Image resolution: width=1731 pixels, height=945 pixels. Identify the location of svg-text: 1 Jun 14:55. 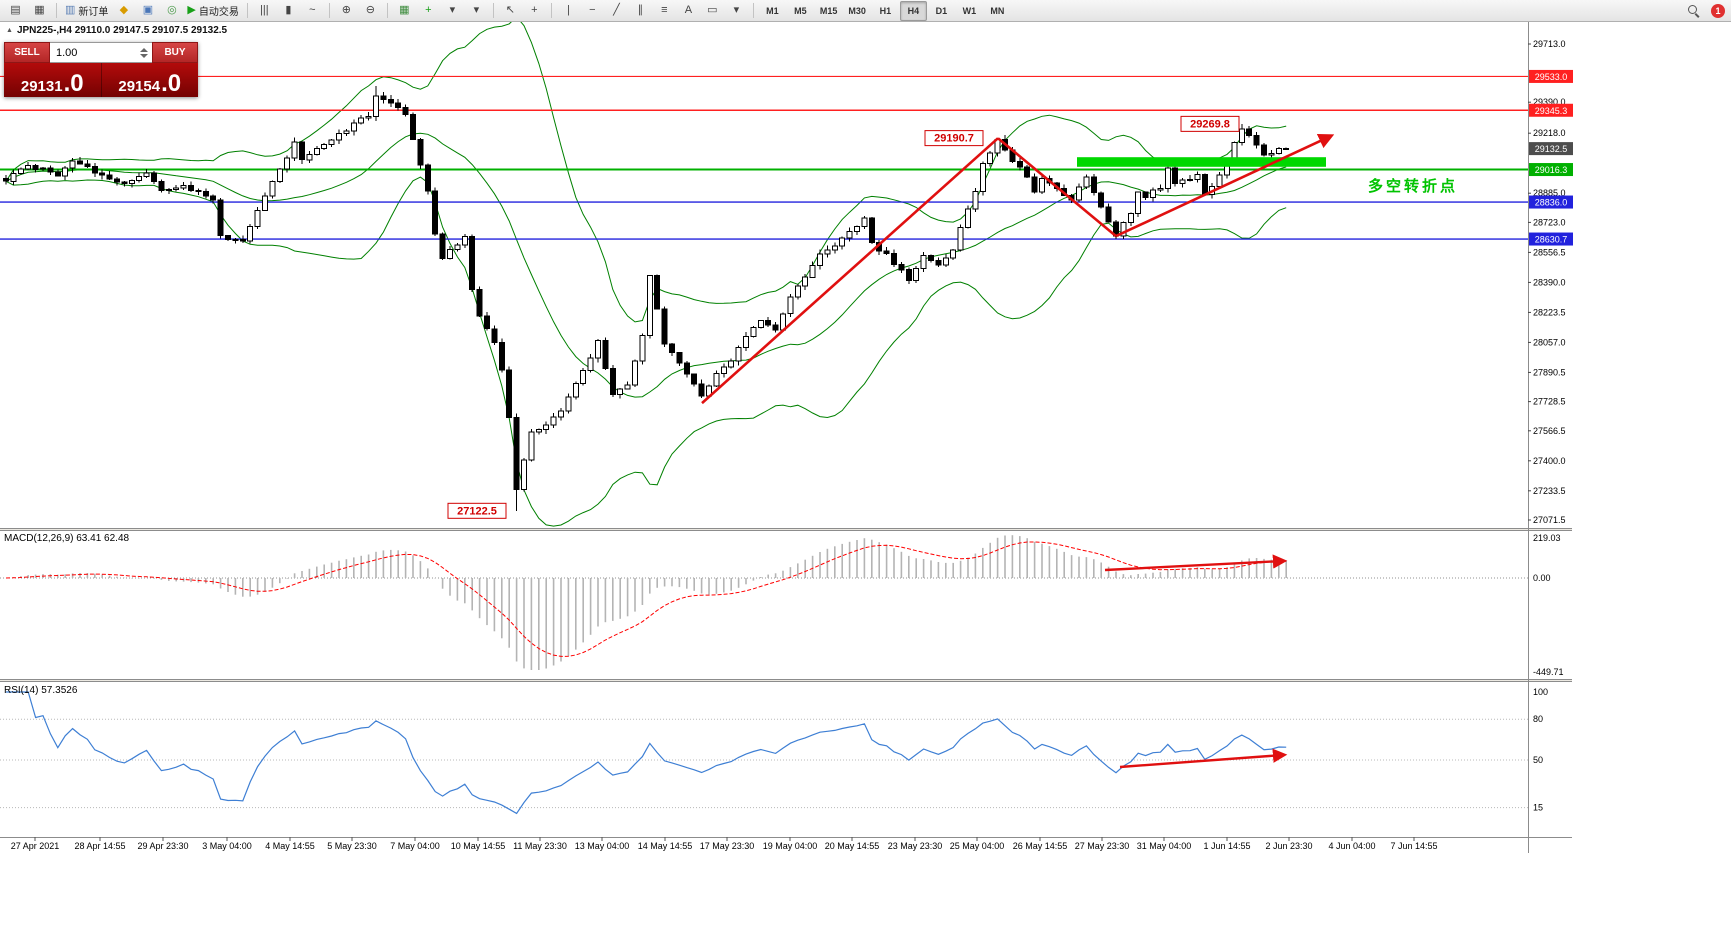
(1226, 846).